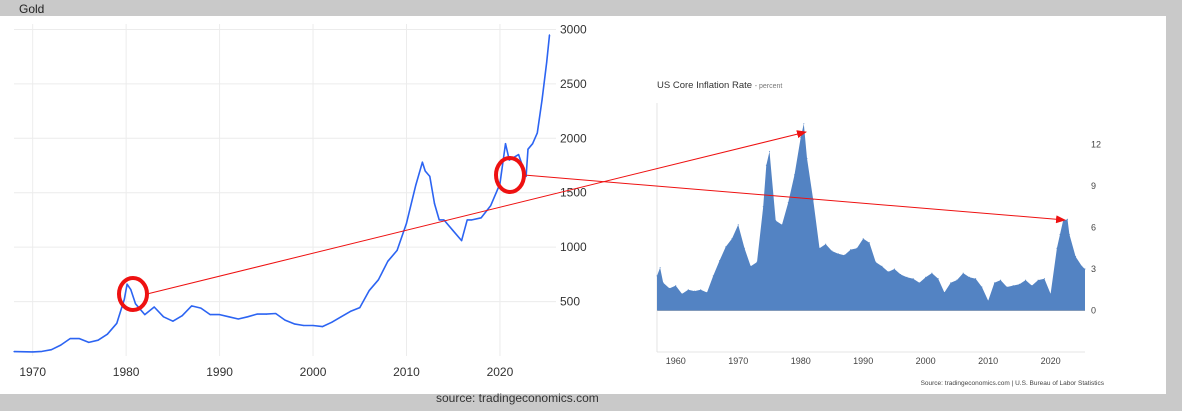 The height and width of the screenshot is (411, 1182). Describe the element at coordinates (1093, 269) in the screenshot. I see `inflation-y-tick-label: 3` at that location.